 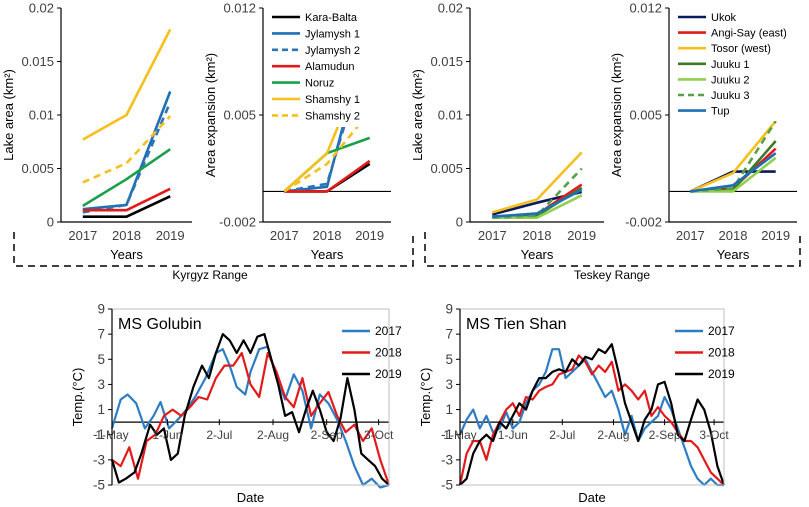 What do you see at coordinates (99, 485) in the screenshot?
I see `golubin-temperature-ytick-label: -5` at bounding box center [99, 485].